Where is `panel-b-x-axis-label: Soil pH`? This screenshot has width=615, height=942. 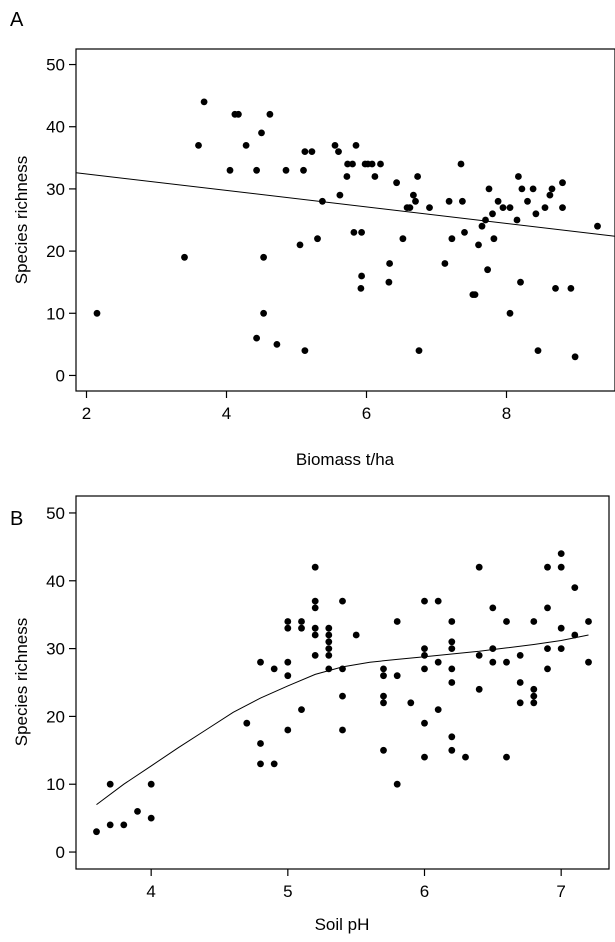
panel-b-x-axis-label: Soil pH is located at coordinates (342, 924).